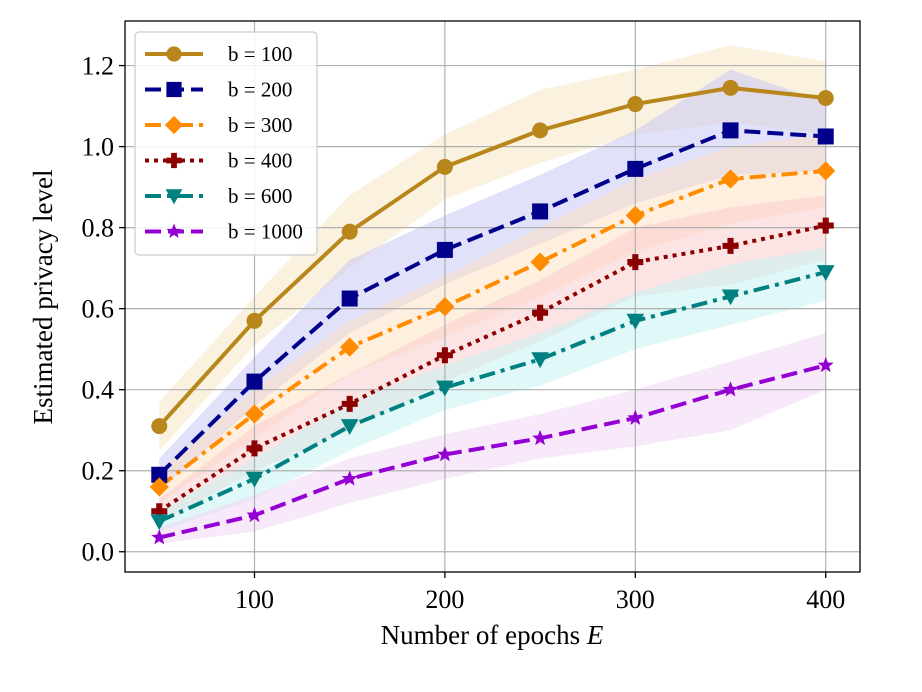 The height and width of the screenshot is (692, 922). Describe the element at coordinates (98, 228) in the screenshot. I see `y-tick-label-4: 0.8` at that location.